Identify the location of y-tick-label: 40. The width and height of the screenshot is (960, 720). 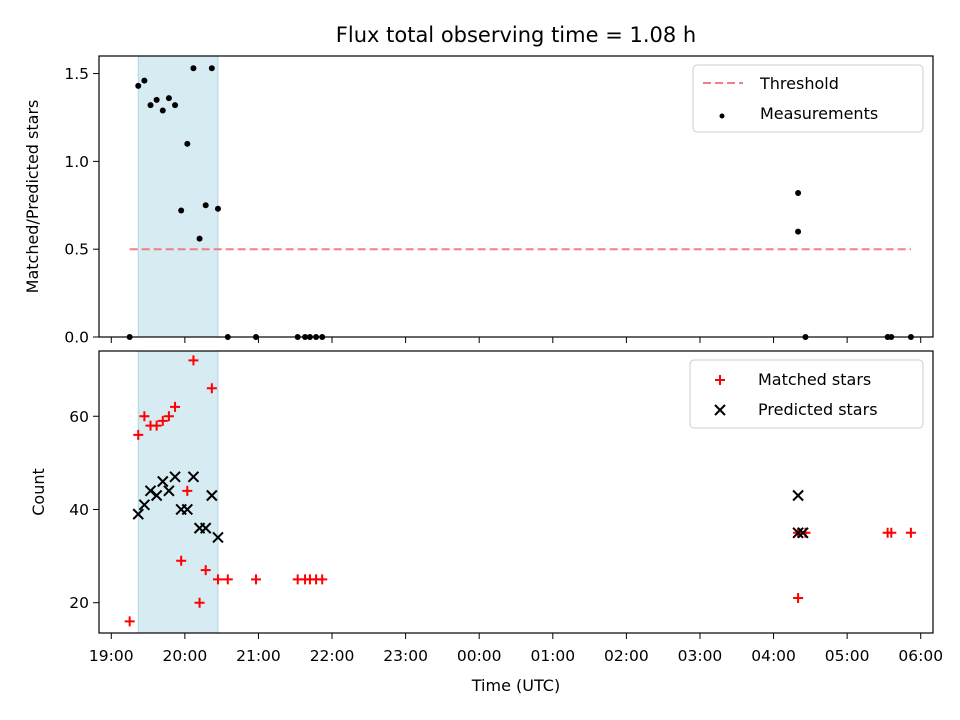
(79, 510).